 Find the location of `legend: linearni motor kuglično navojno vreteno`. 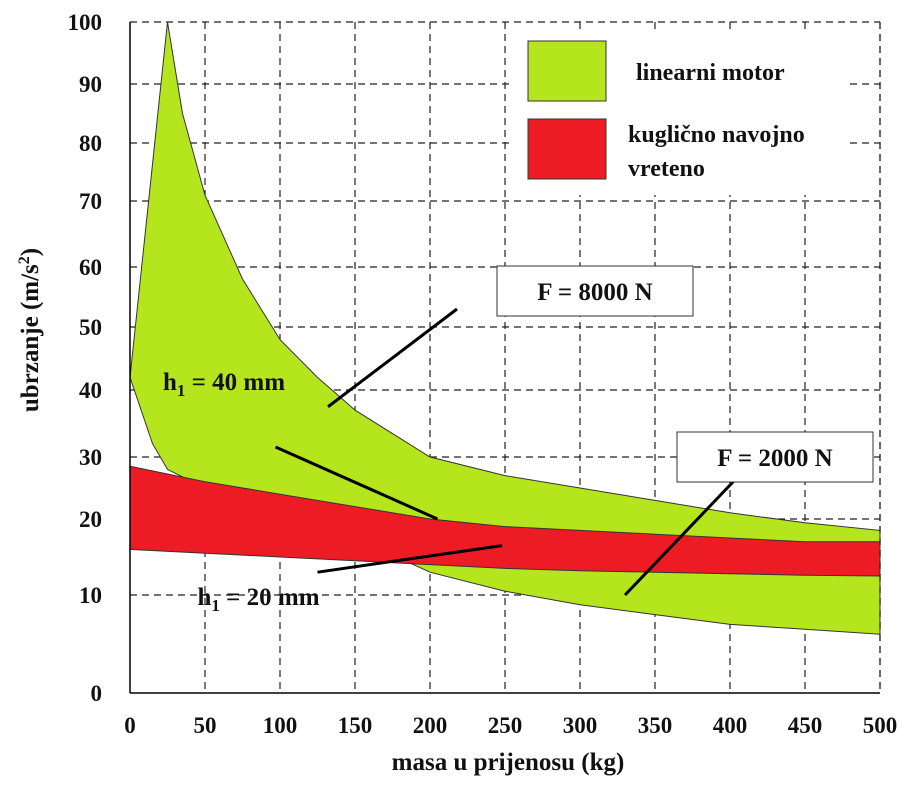

legend: linearni motor kuglično navojno vreteno is located at coordinates (681, 112).